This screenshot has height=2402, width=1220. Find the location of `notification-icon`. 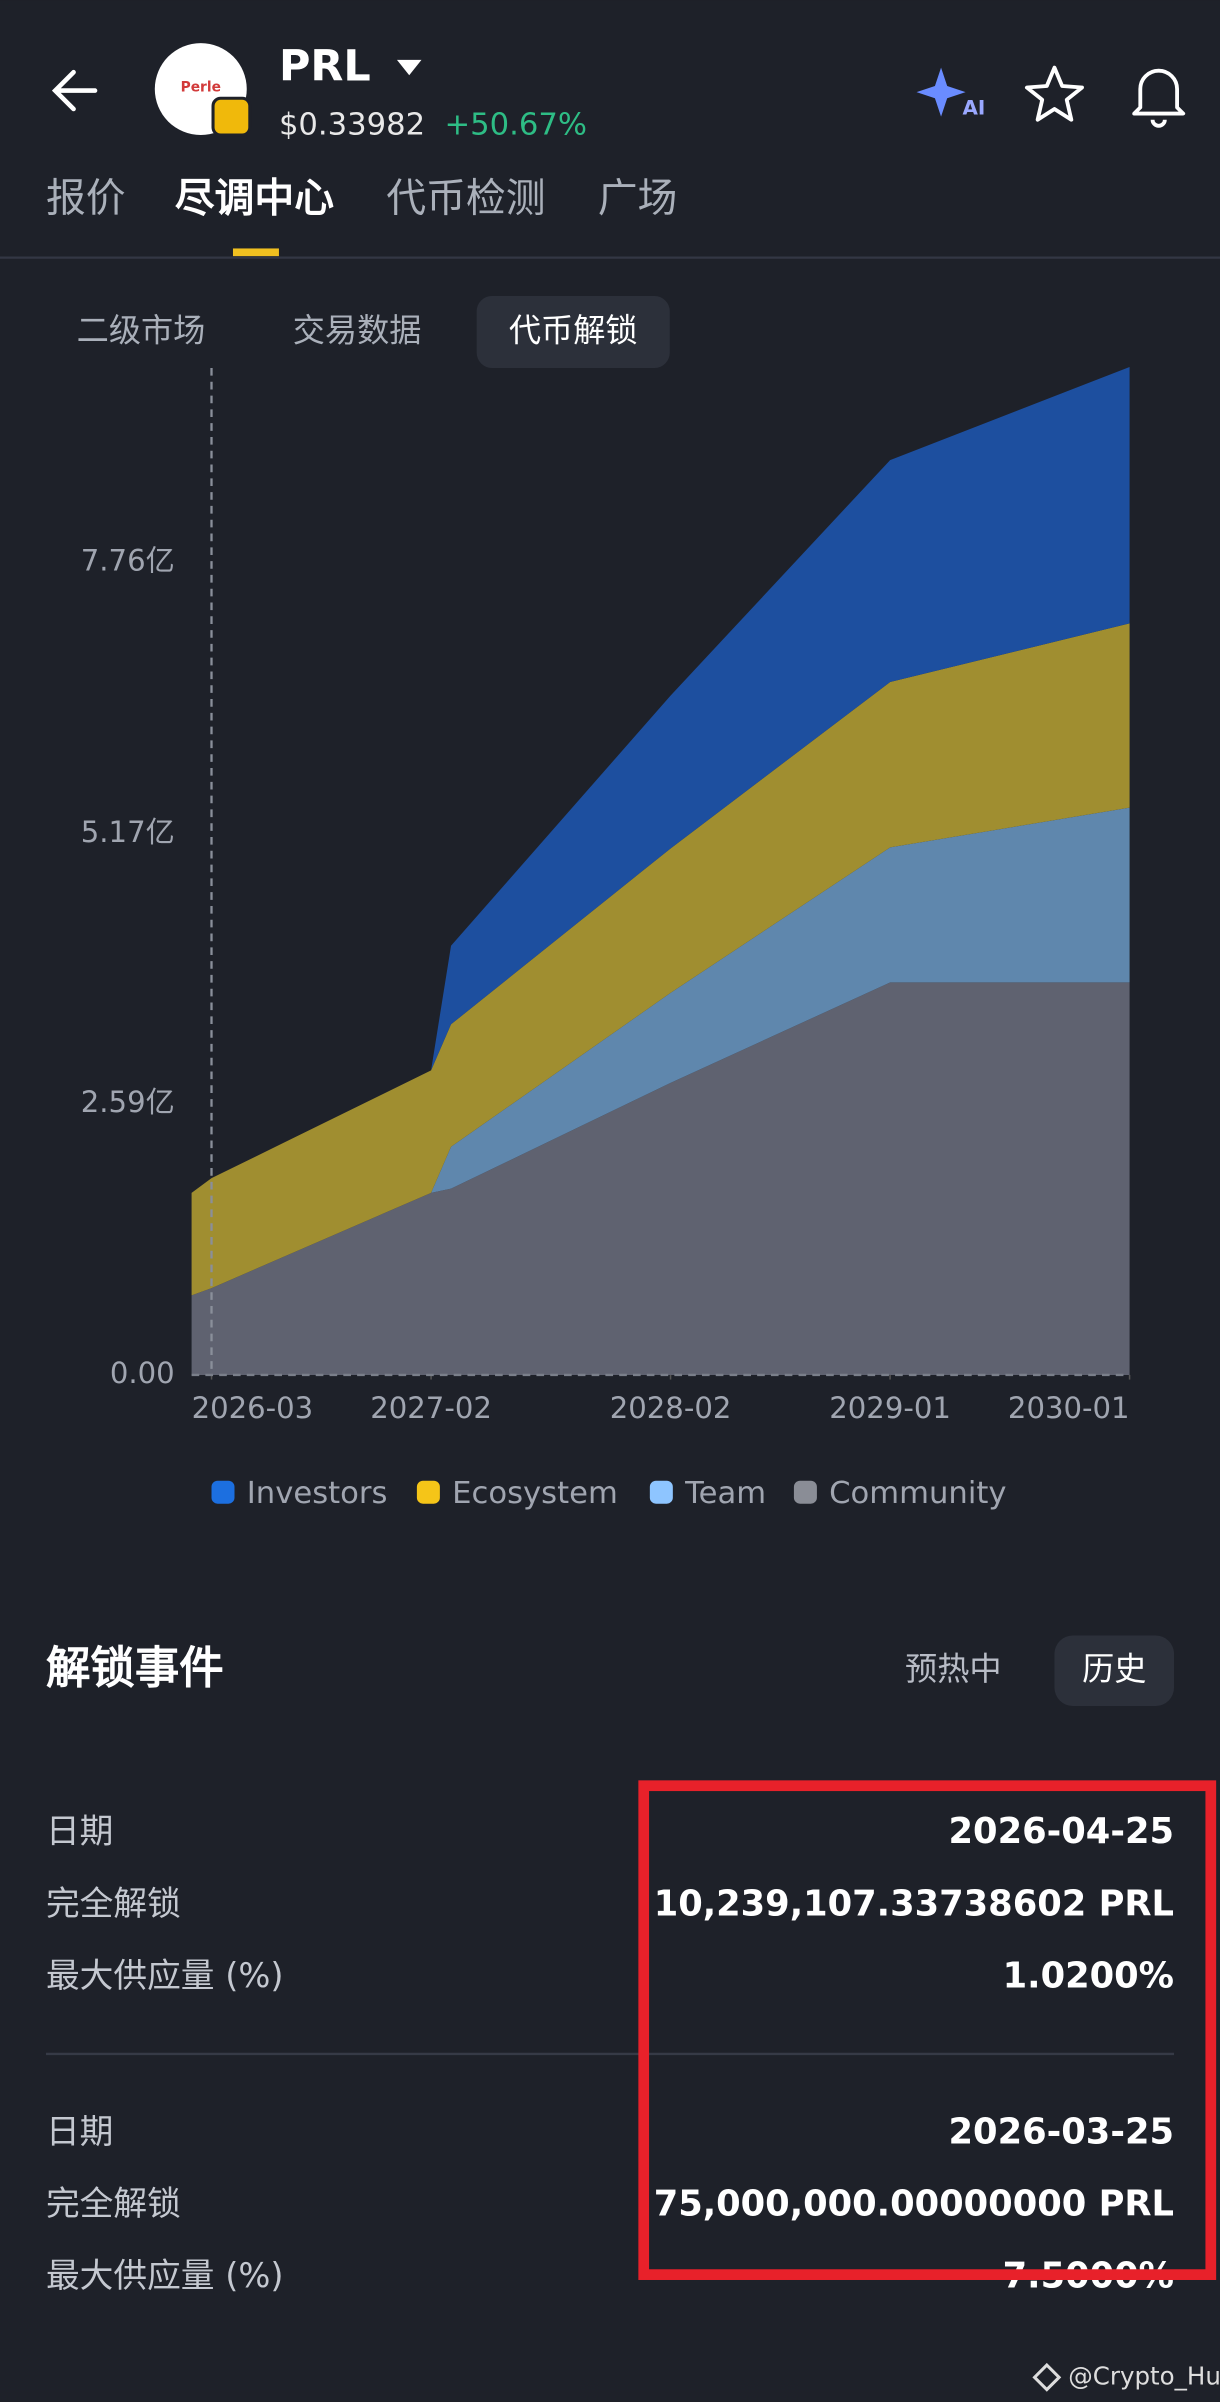

notification-icon is located at coordinates (1159, 98).